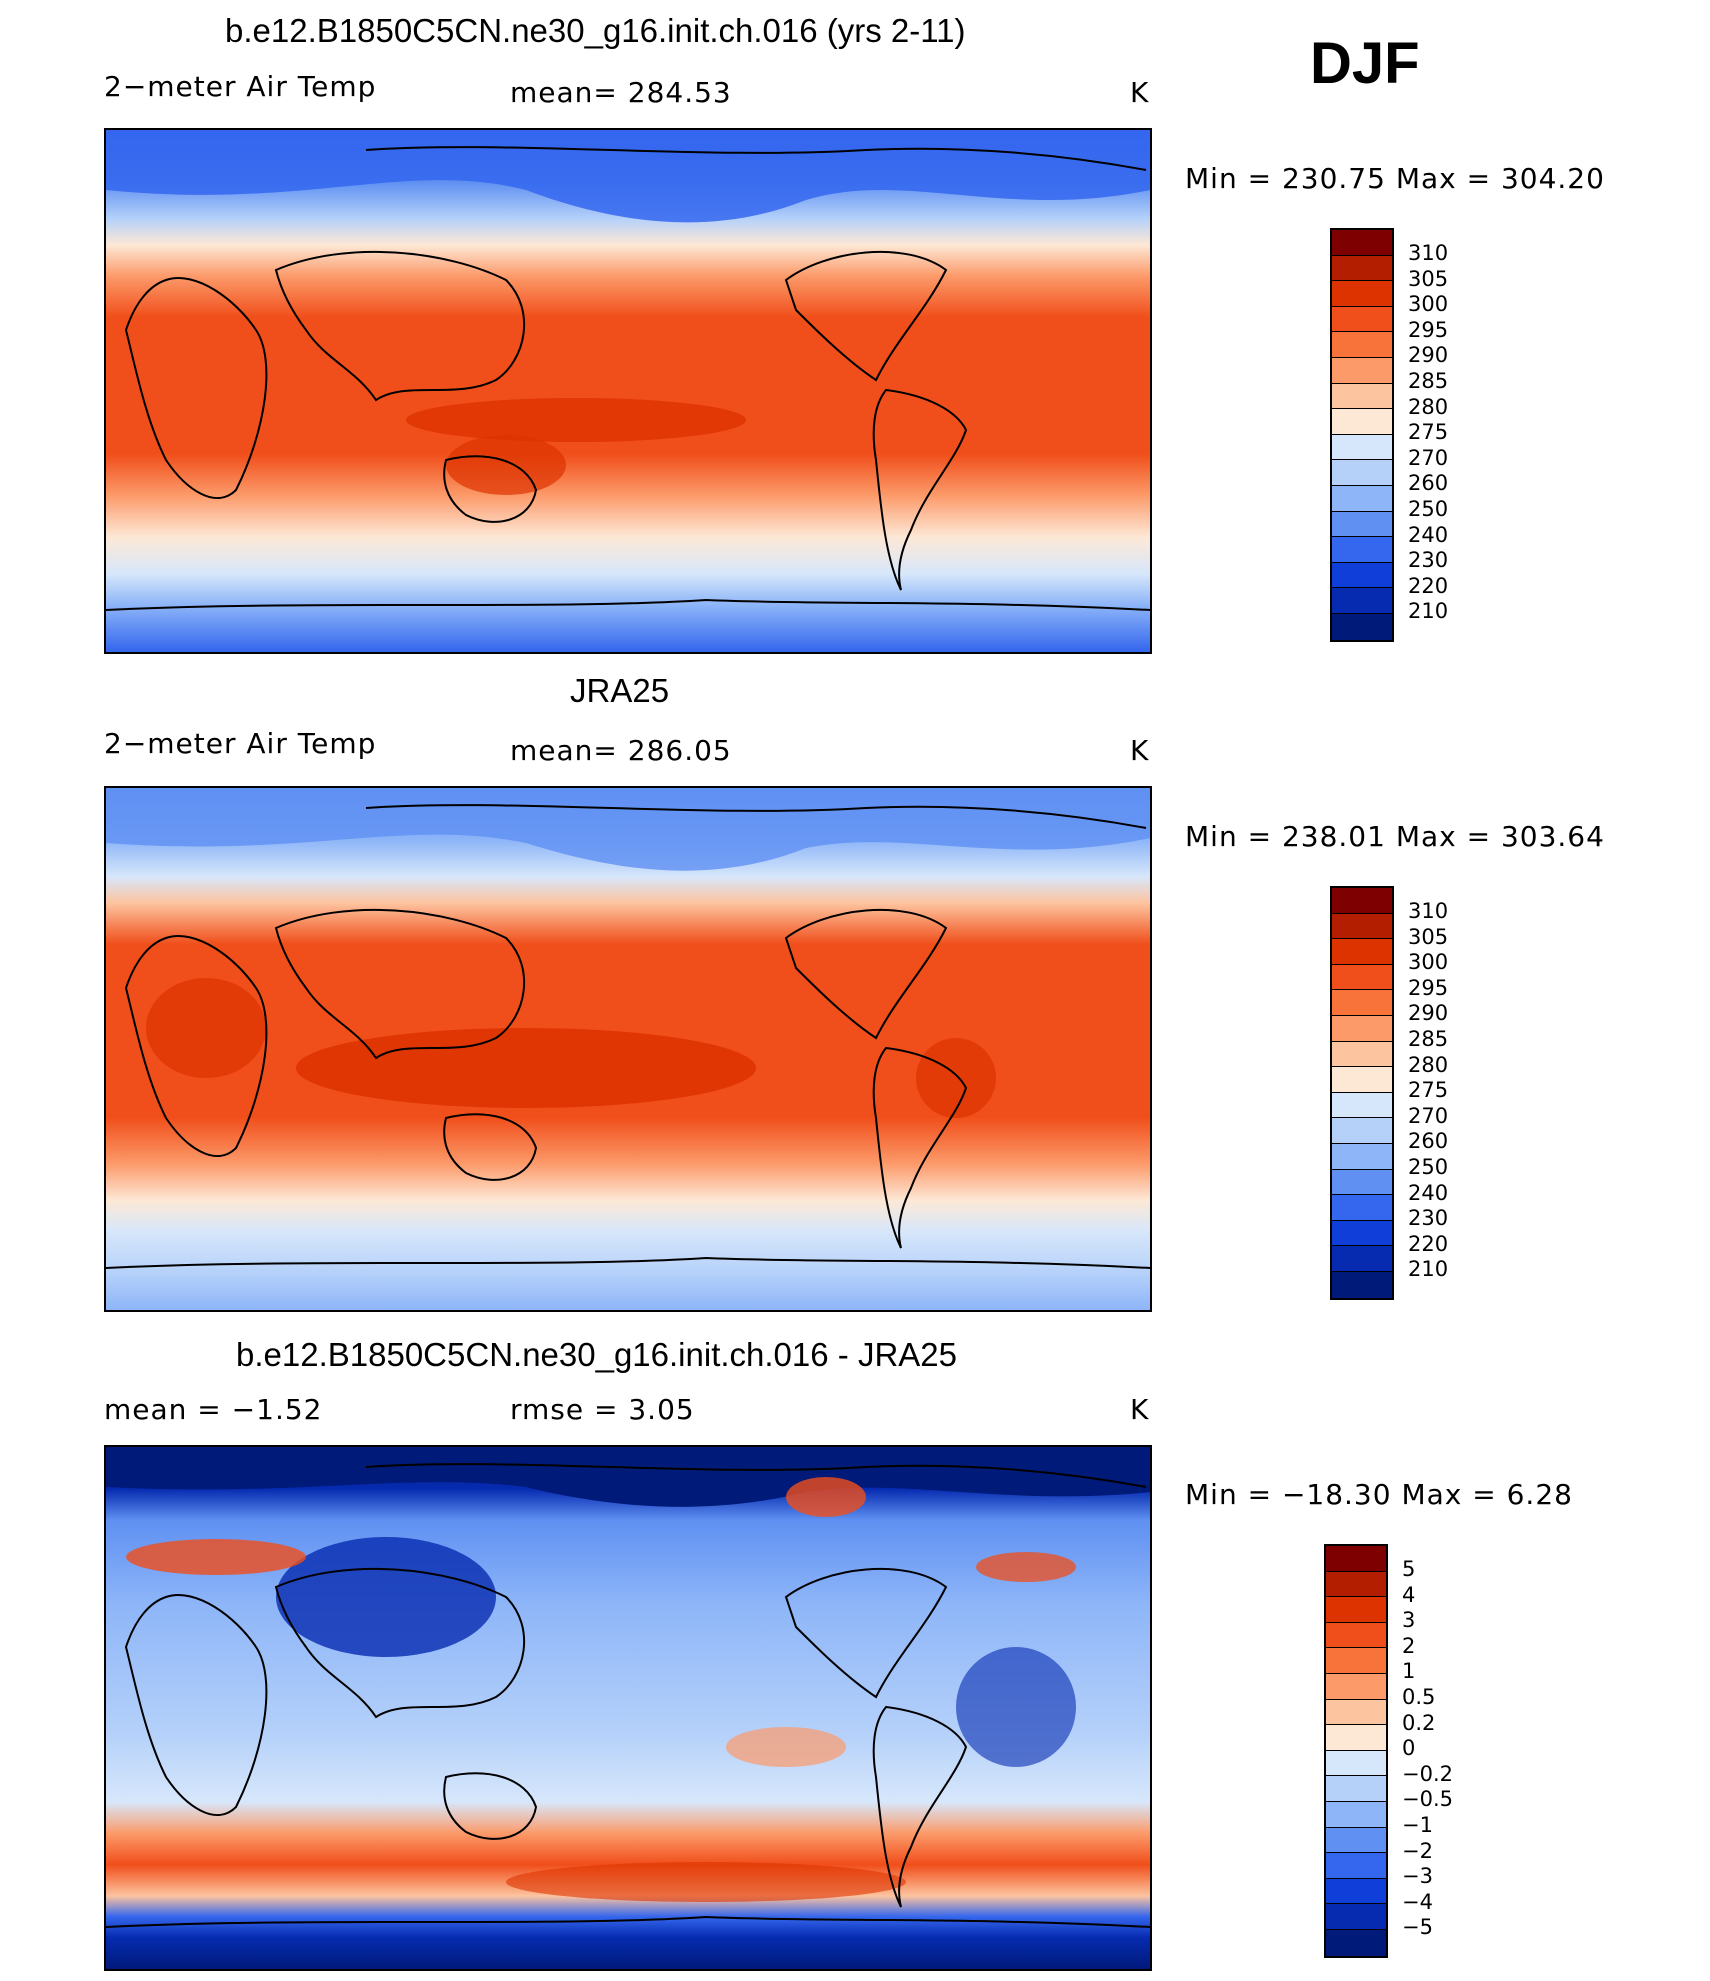 This screenshot has width=1710, height=1981. Describe the element at coordinates (1140, 92) in the screenshot. I see `panel-1-unit-label: K` at that location.